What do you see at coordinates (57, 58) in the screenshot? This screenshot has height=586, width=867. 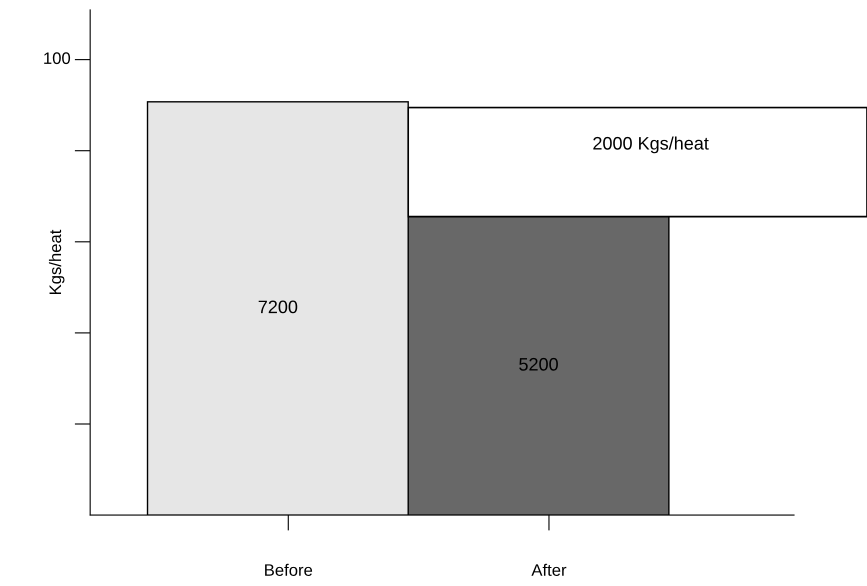 I see `text: 100` at bounding box center [57, 58].